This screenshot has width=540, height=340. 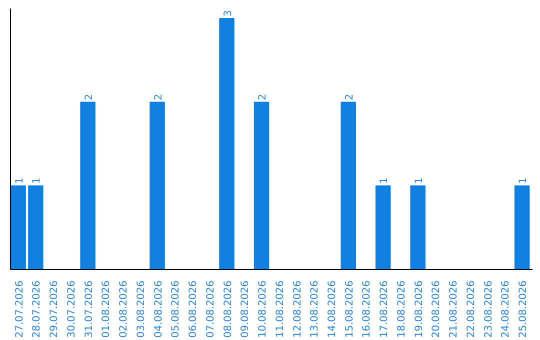 What do you see at coordinates (124, 309) in the screenshot?
I see `x-tick-label: 02.08.2026` at bounding box center [124, 309].